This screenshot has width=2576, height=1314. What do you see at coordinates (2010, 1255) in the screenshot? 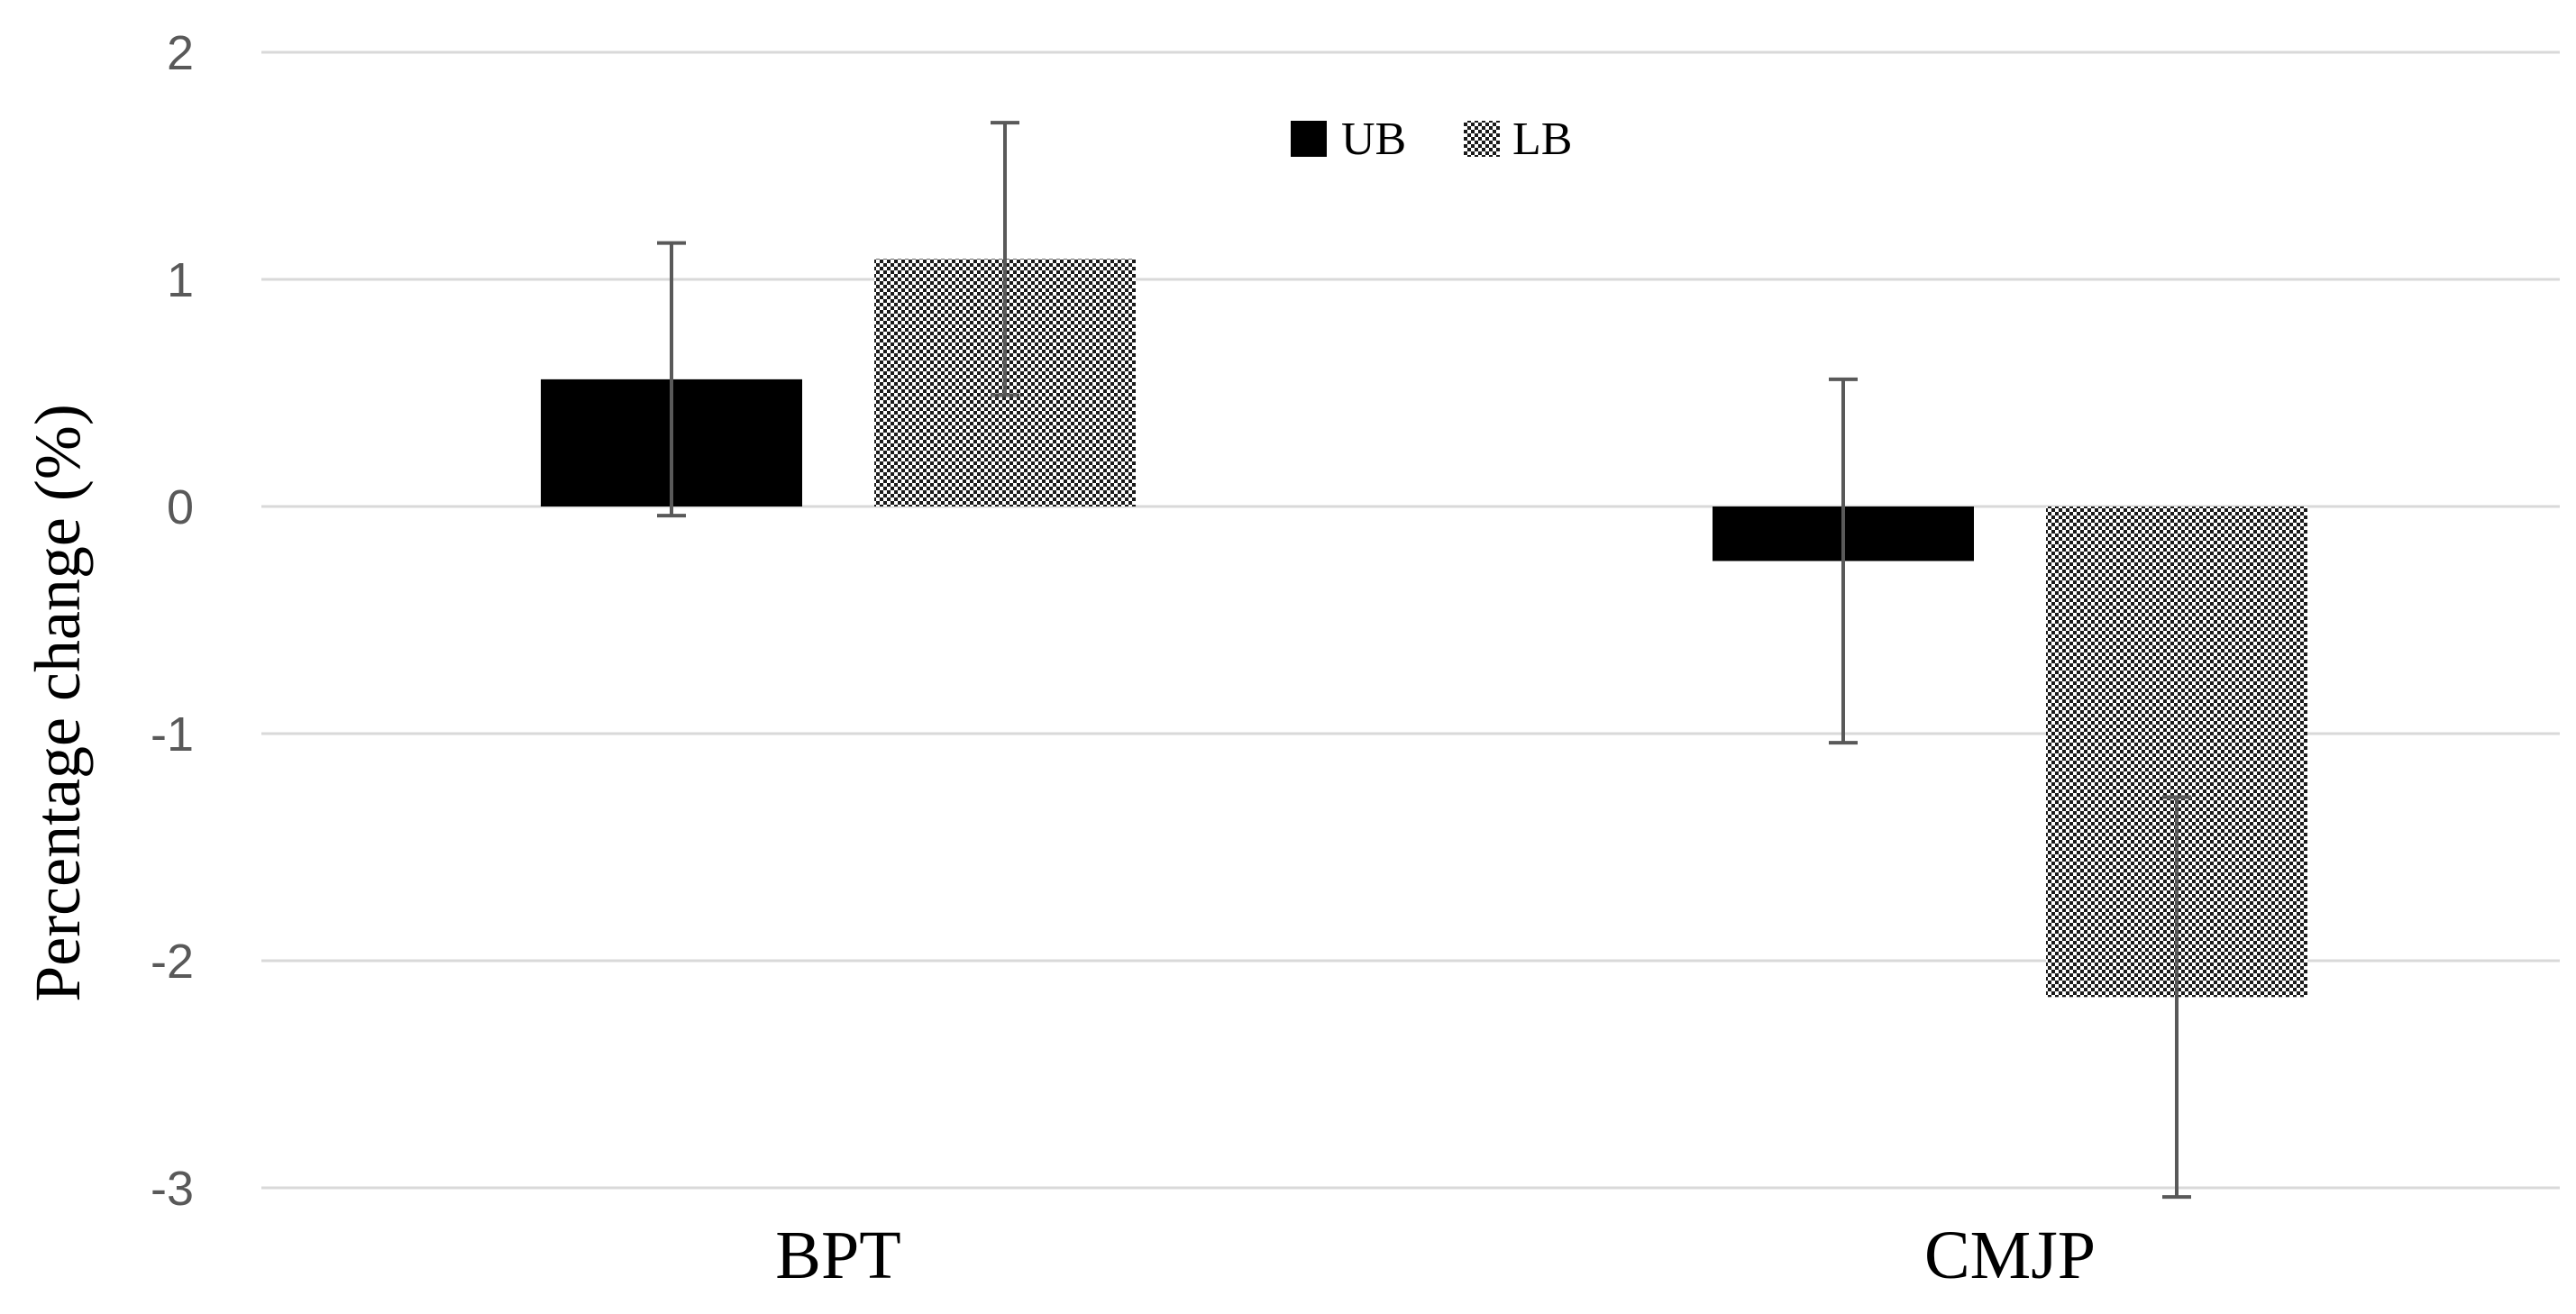
I see `x-category-label: CMJP` at bounding box center [2010, 1255].